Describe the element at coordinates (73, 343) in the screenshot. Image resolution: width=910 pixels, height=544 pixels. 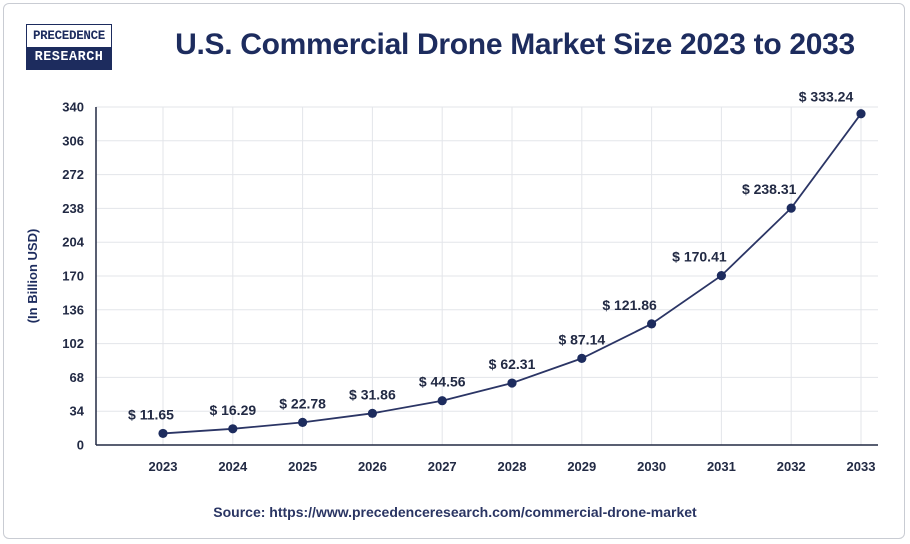
I see `y-tick-label: 102` at that location.